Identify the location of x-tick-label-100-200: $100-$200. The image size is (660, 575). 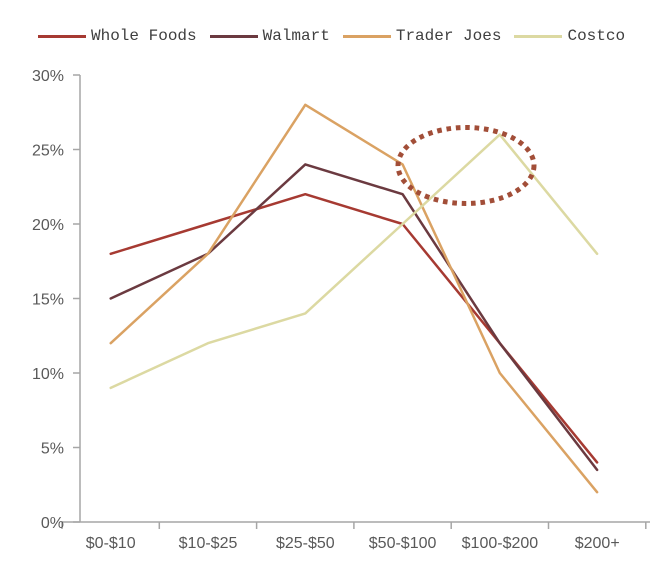
(500, 543).